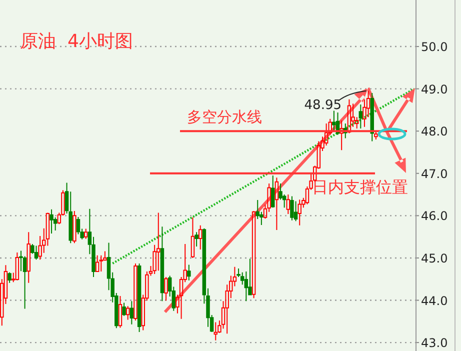  I want to click on y-tick-label: 47.0, so click(434, 173).